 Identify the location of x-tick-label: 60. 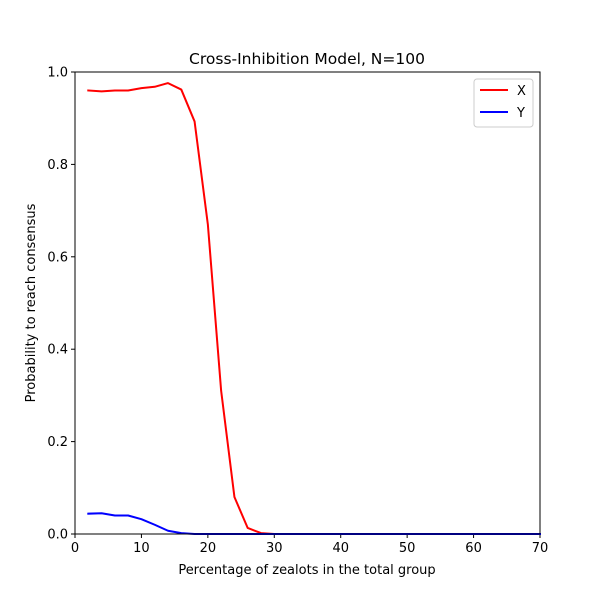
(473, 548).